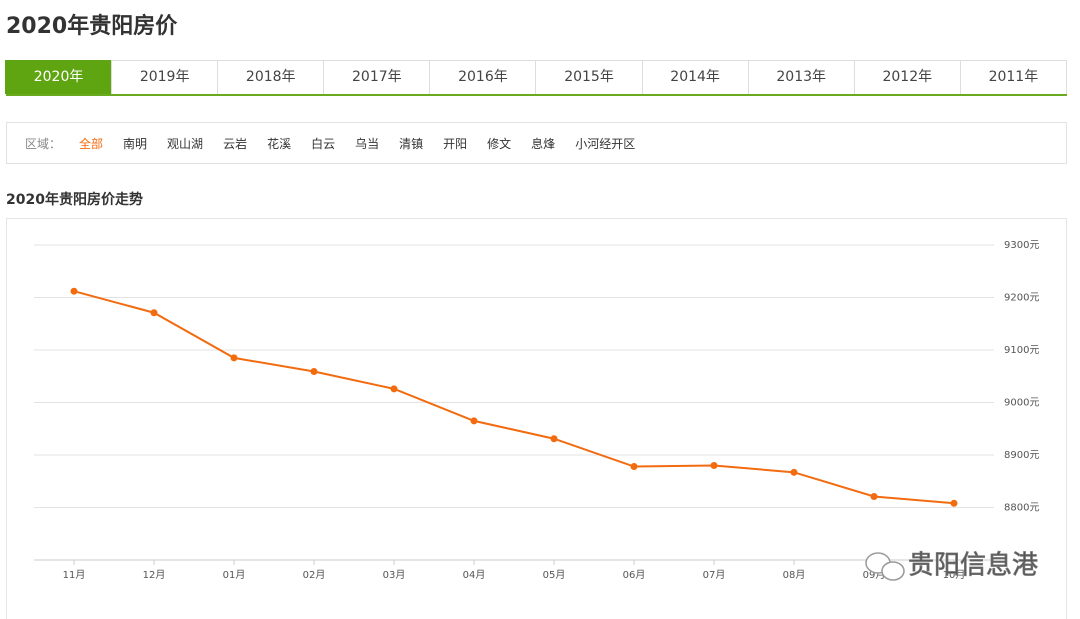 The height and width of the screenshot is (619, 1080). Describe the element at coordinates (74, 200) in the screenshot. I see `chart-title: 2020年贵阳房价走势` at that location.